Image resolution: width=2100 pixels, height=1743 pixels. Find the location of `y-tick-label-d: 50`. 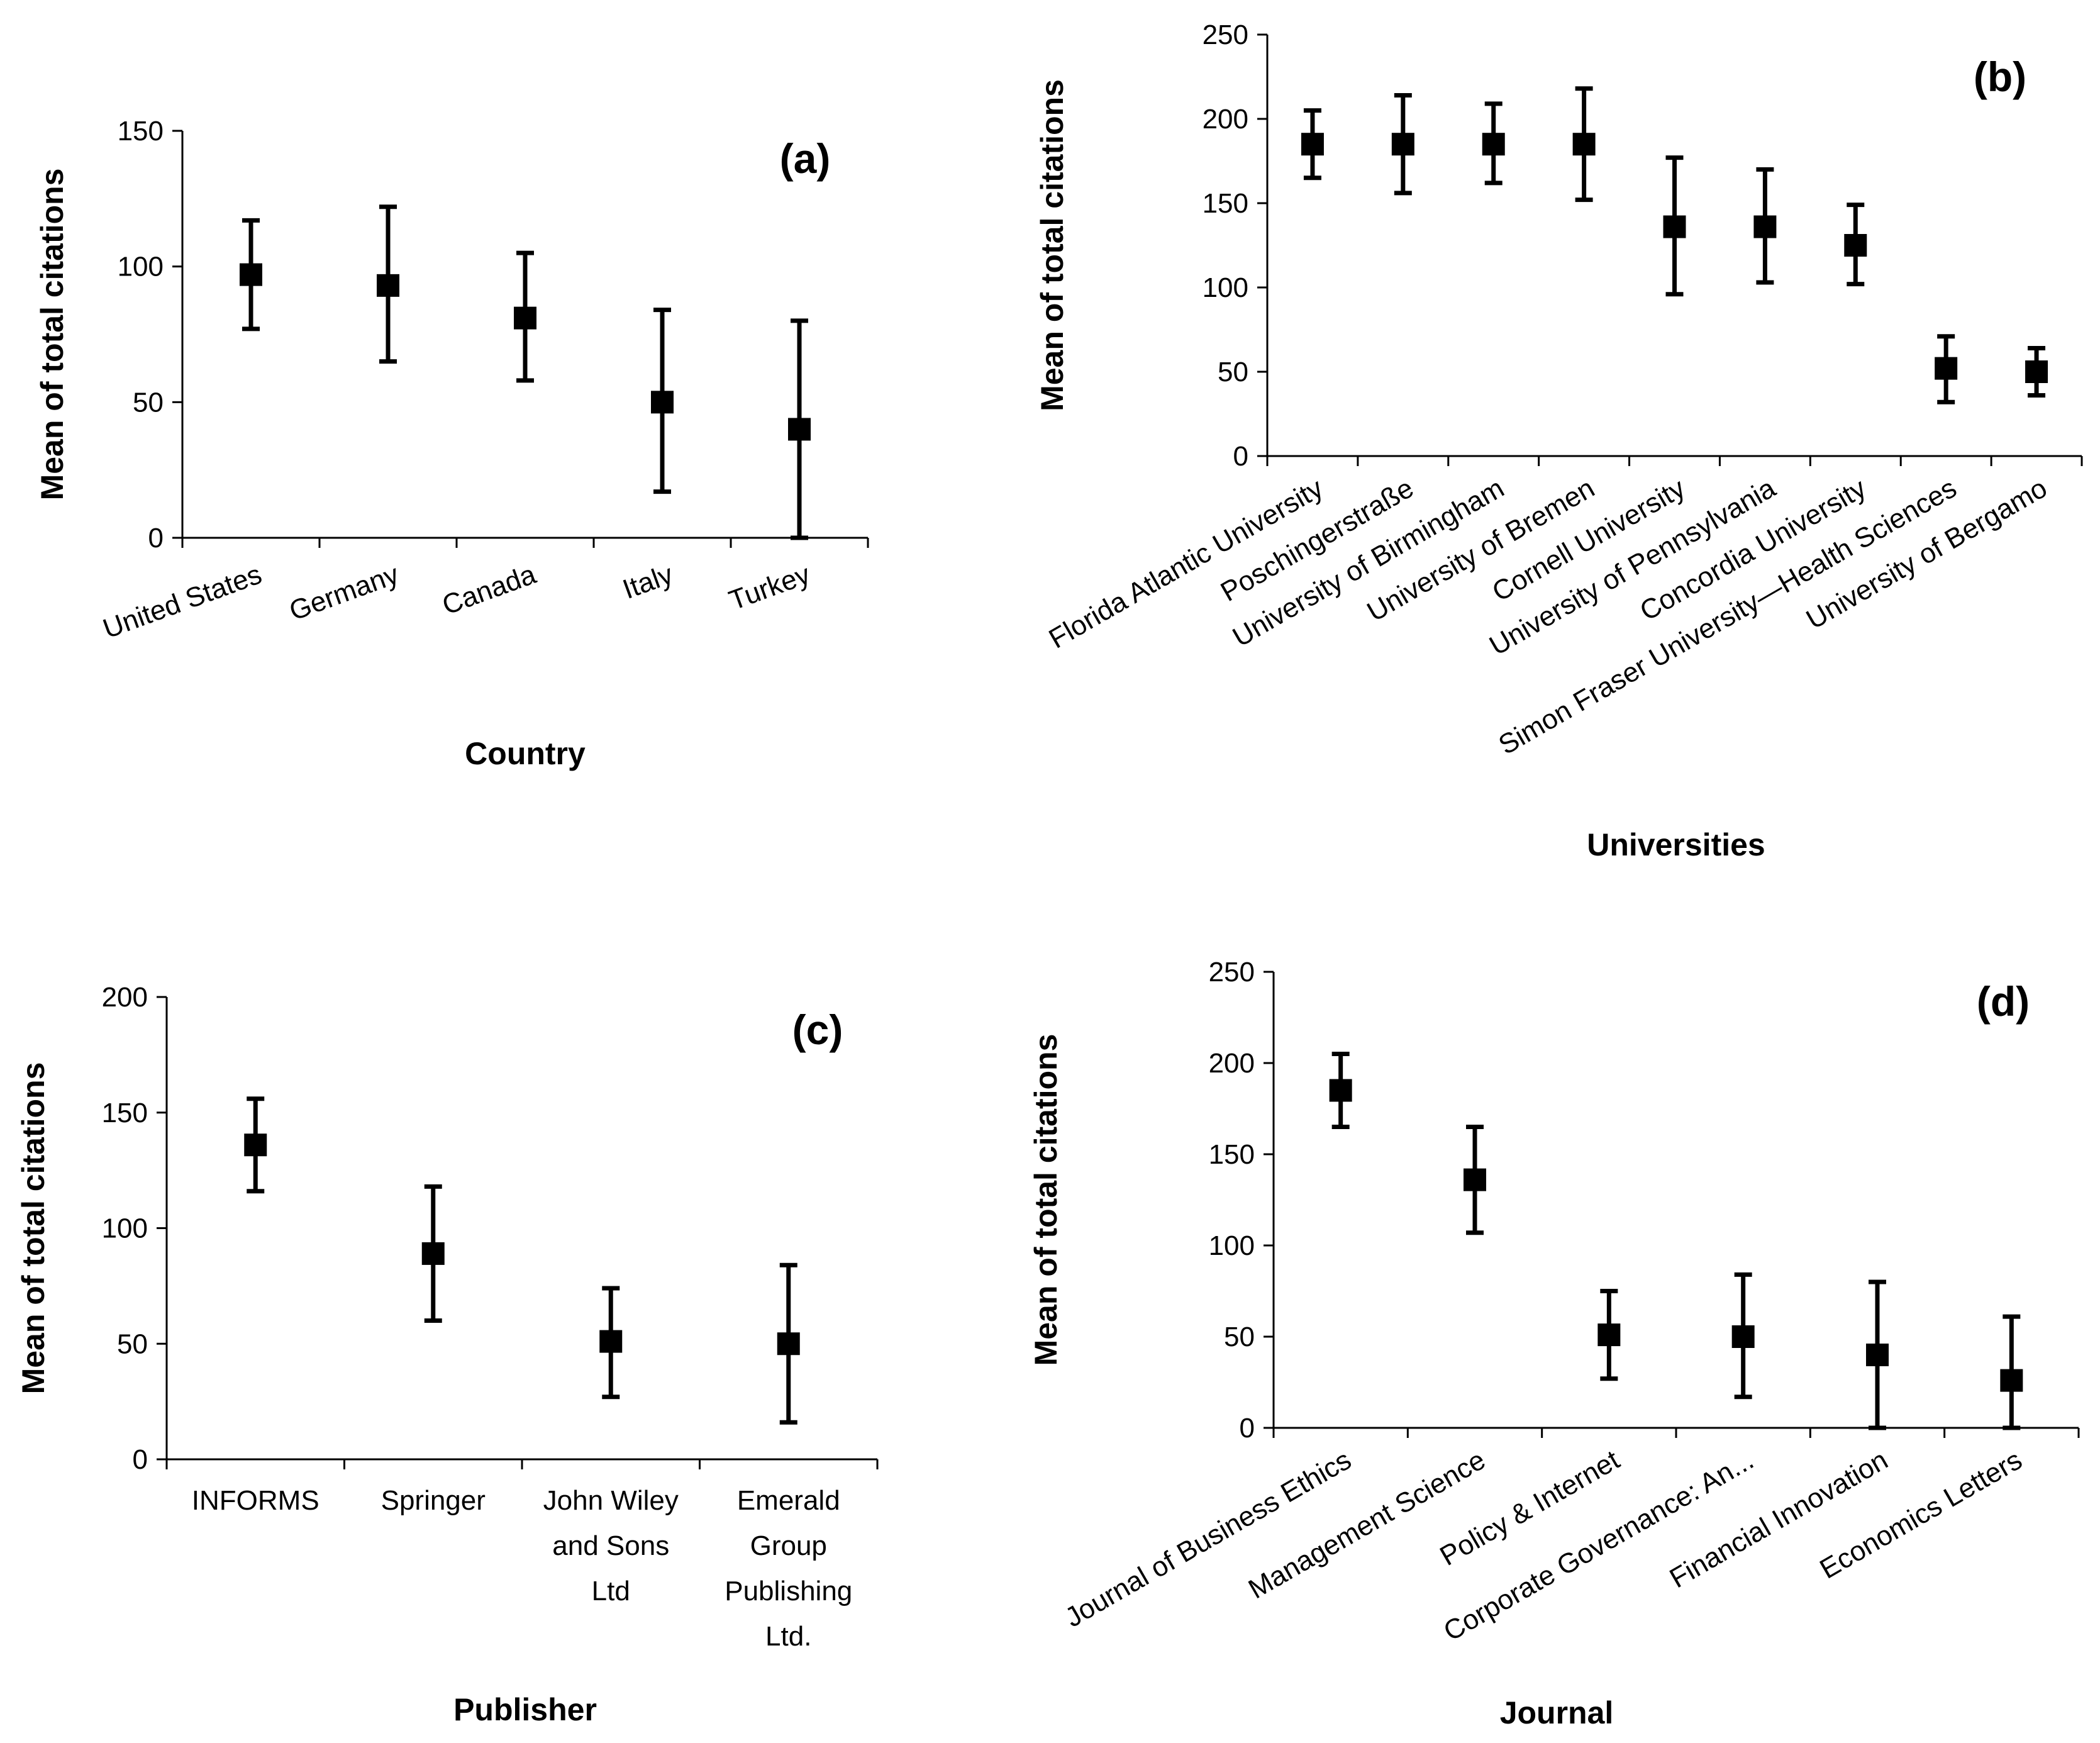

y-tick-label-d: 50 is located at coordinates (1239, 1337).